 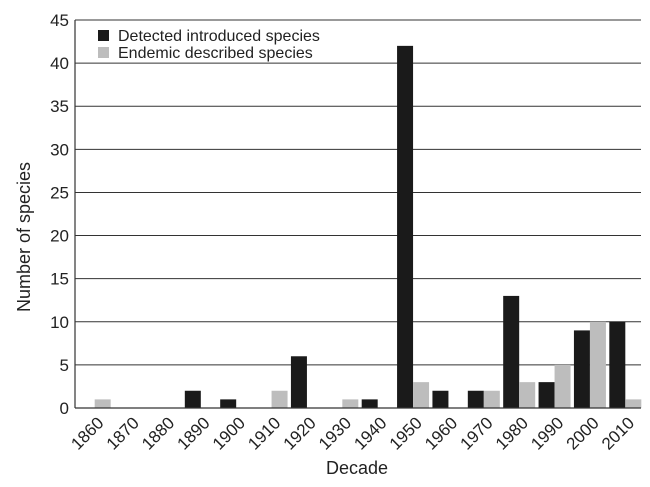 I want to click on y-tick-label-10: 10, so click(x=59, y=322).